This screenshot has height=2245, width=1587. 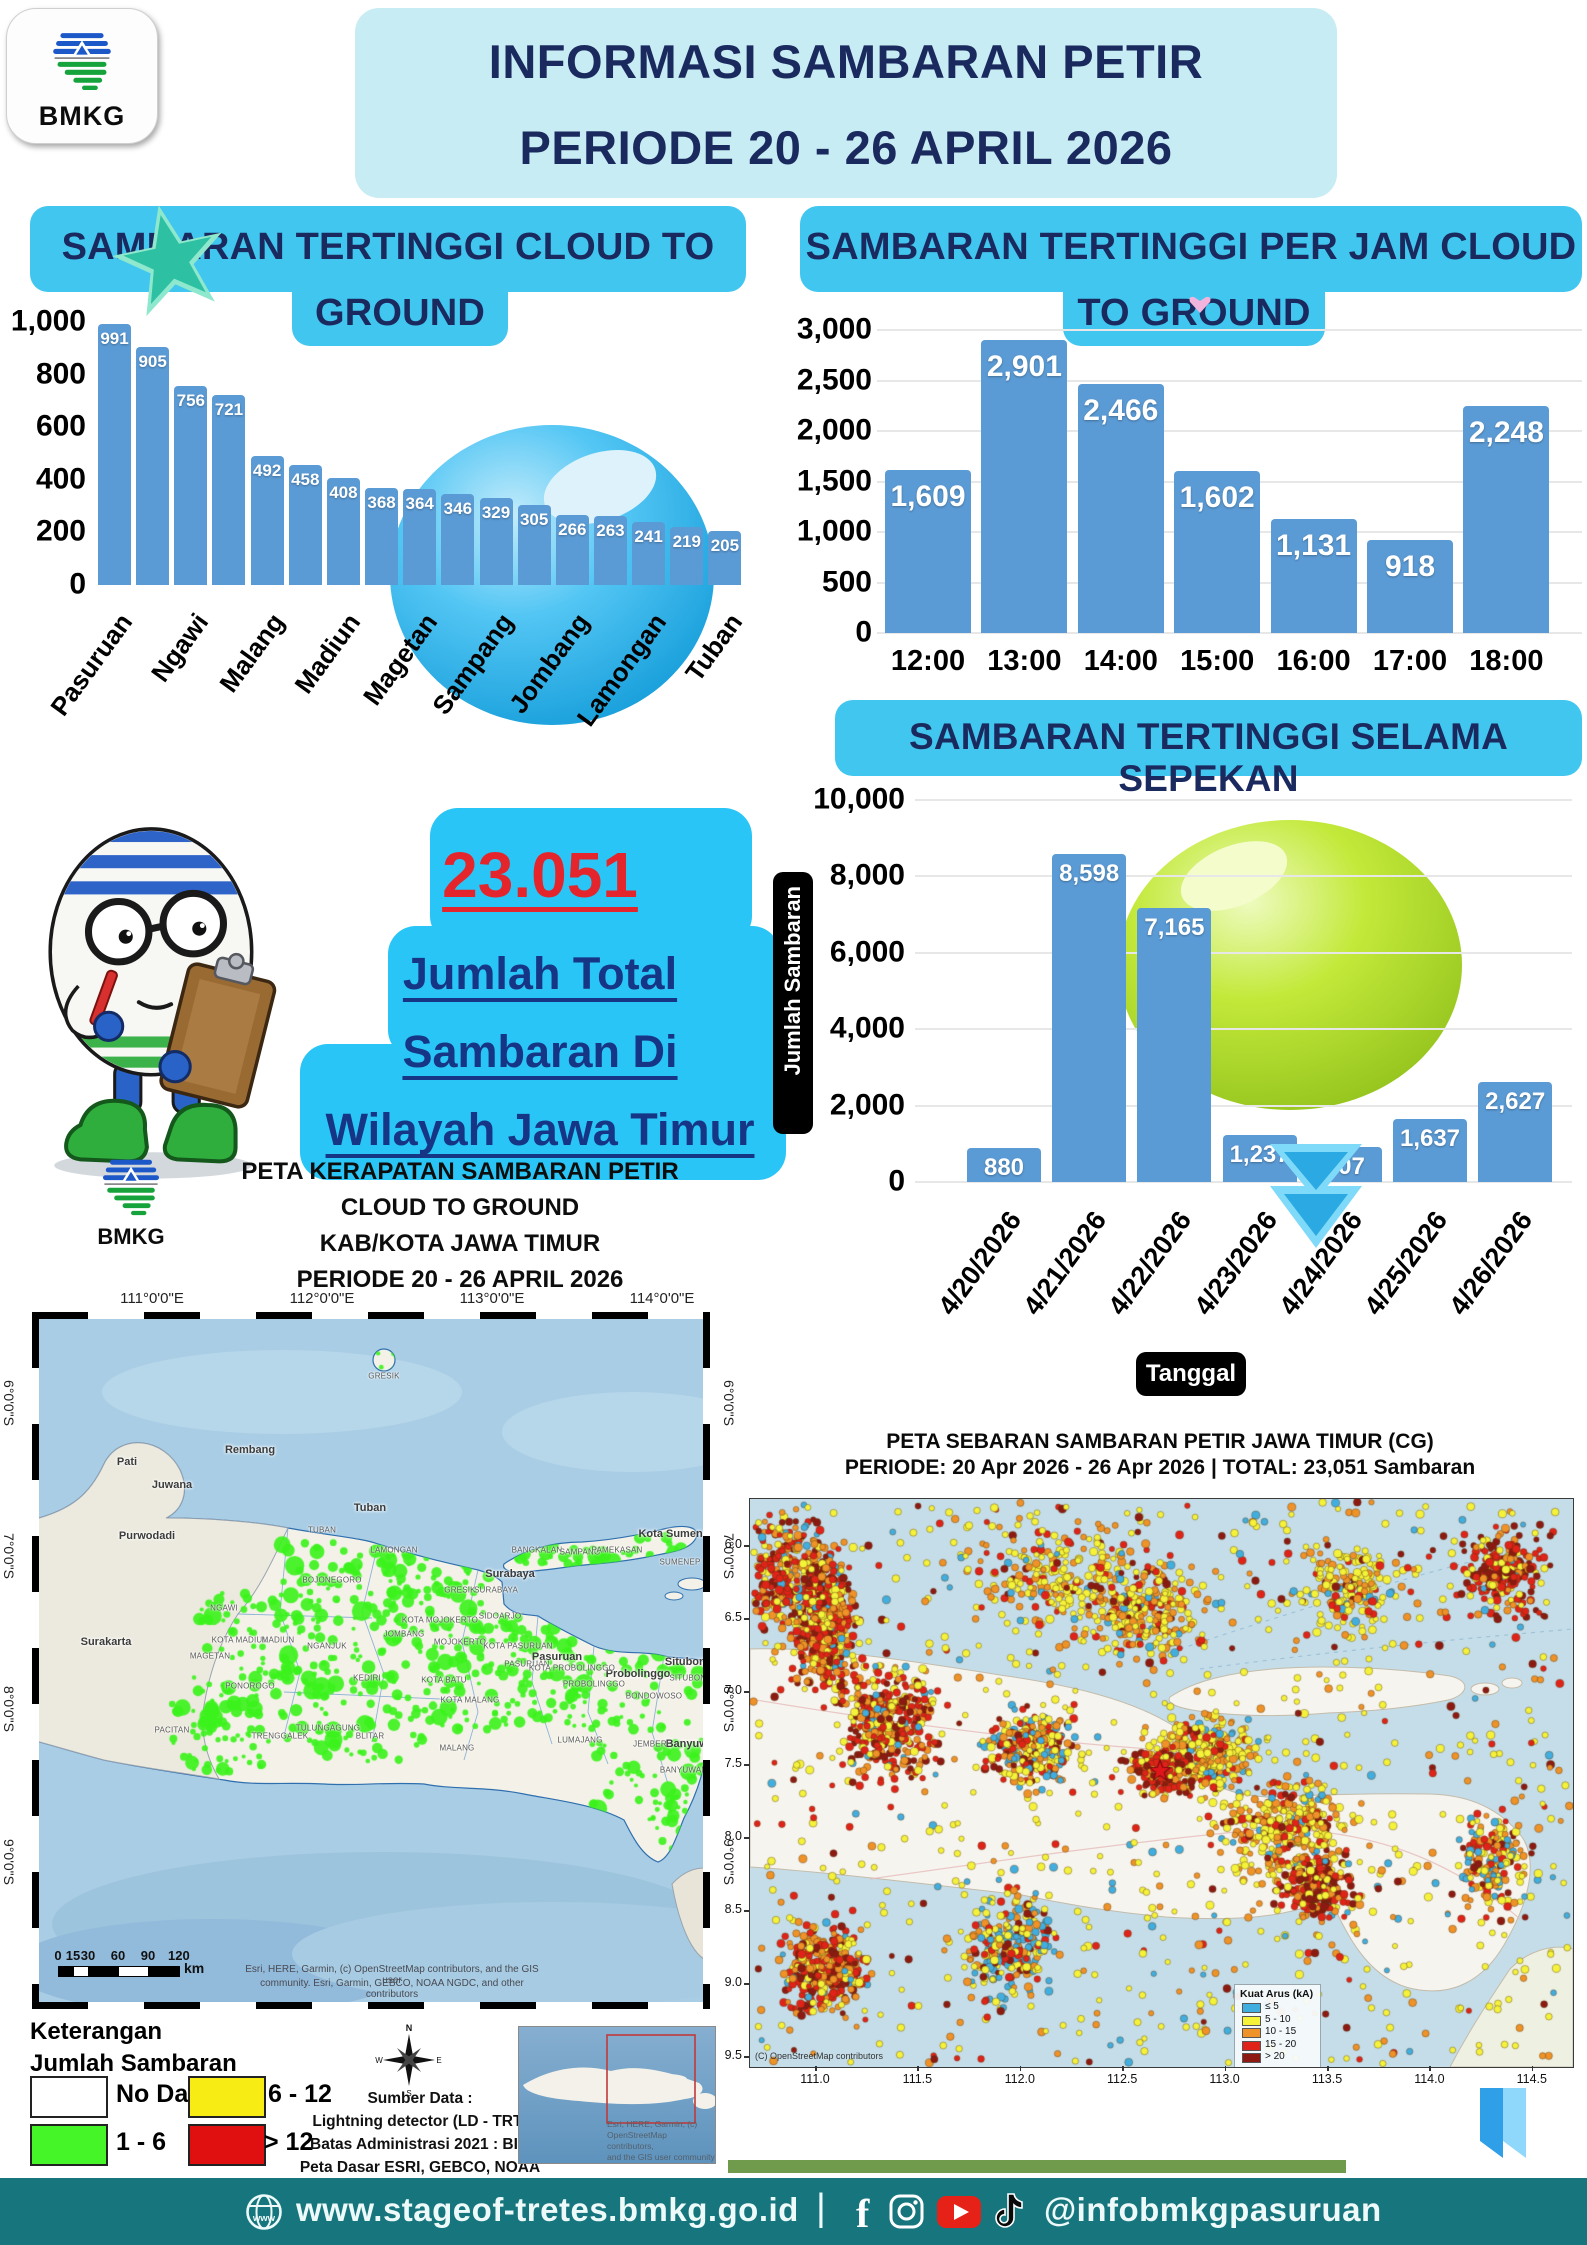 What do you see at coordinates (367, 1678) in the screenshot?
I see `map-district-label: KEDIRI` at bounding box center [367, 1678].